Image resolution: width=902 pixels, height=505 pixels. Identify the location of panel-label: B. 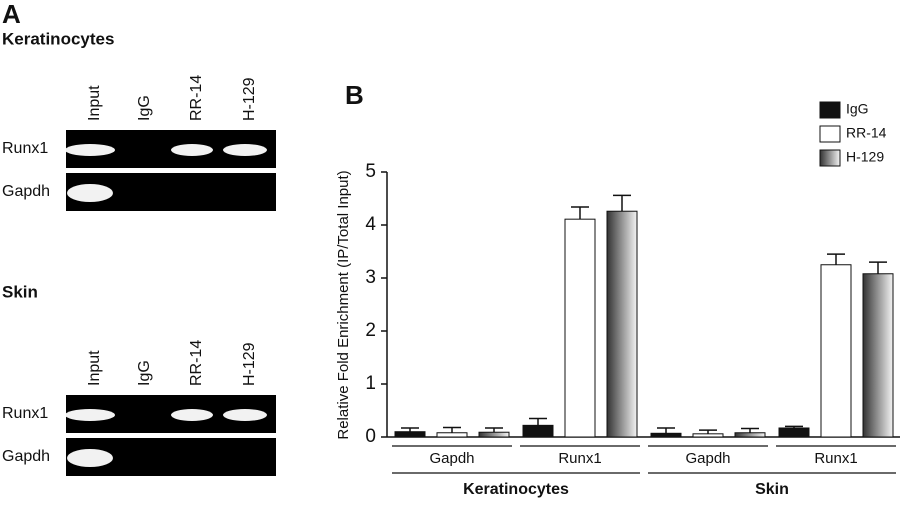
(354, 95).